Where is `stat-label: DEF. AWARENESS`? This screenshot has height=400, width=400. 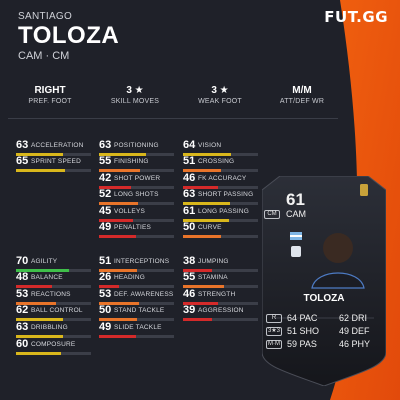 stat-label: DEF. AWARENESS is located at coordinates (144, 294).